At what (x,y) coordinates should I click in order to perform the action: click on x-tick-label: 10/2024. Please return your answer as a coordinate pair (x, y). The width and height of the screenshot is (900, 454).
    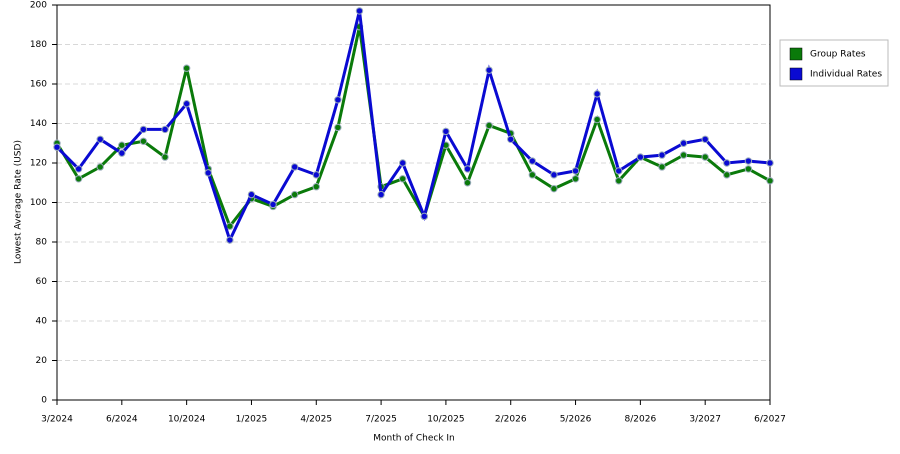
    Looking at the image, I should click on (187, 420).